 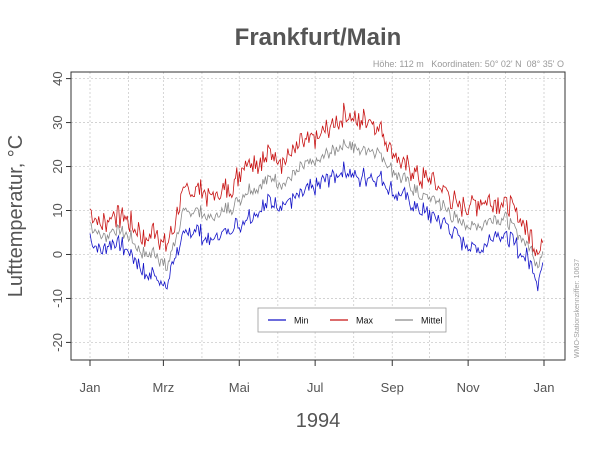 I want to click on legend-label: Mittel, so click(x=432, y=321).